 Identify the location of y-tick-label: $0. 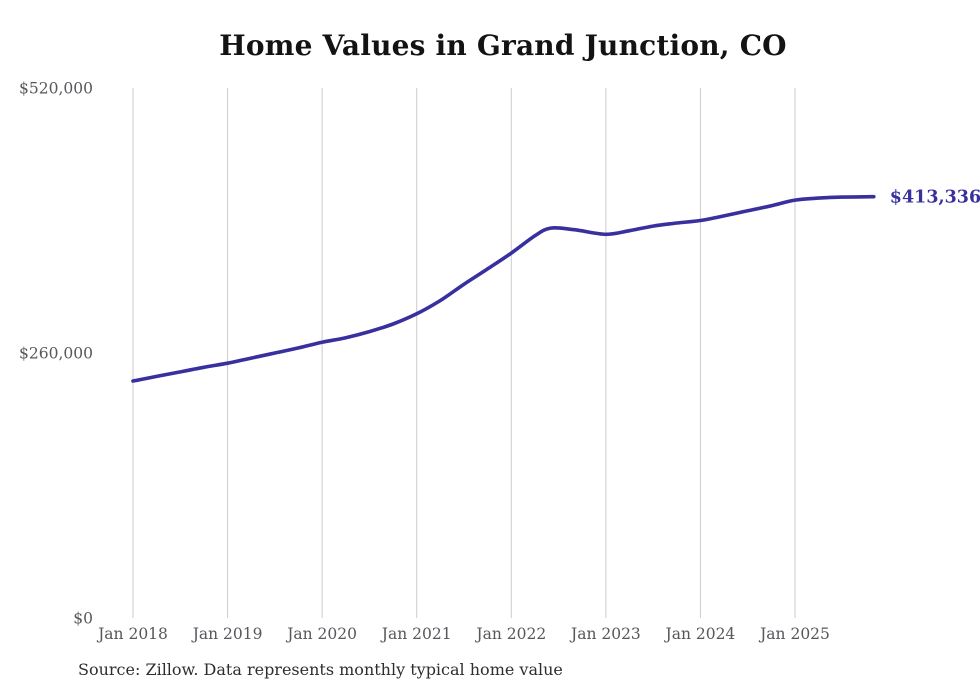
(83, 619).